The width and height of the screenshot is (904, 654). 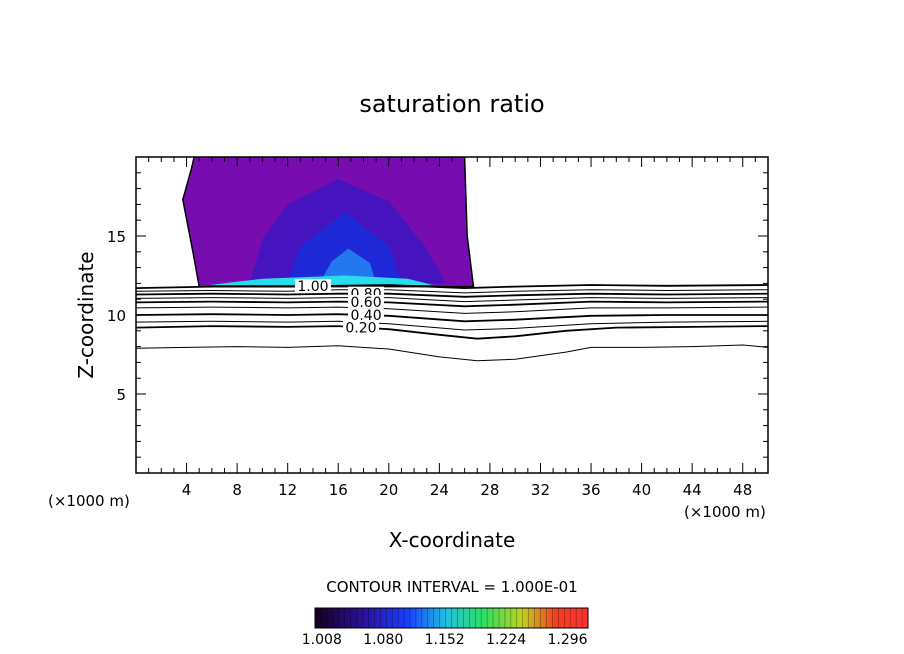 I want to click on contour-label-0.20: 0.20, so click(x=360, y=328).